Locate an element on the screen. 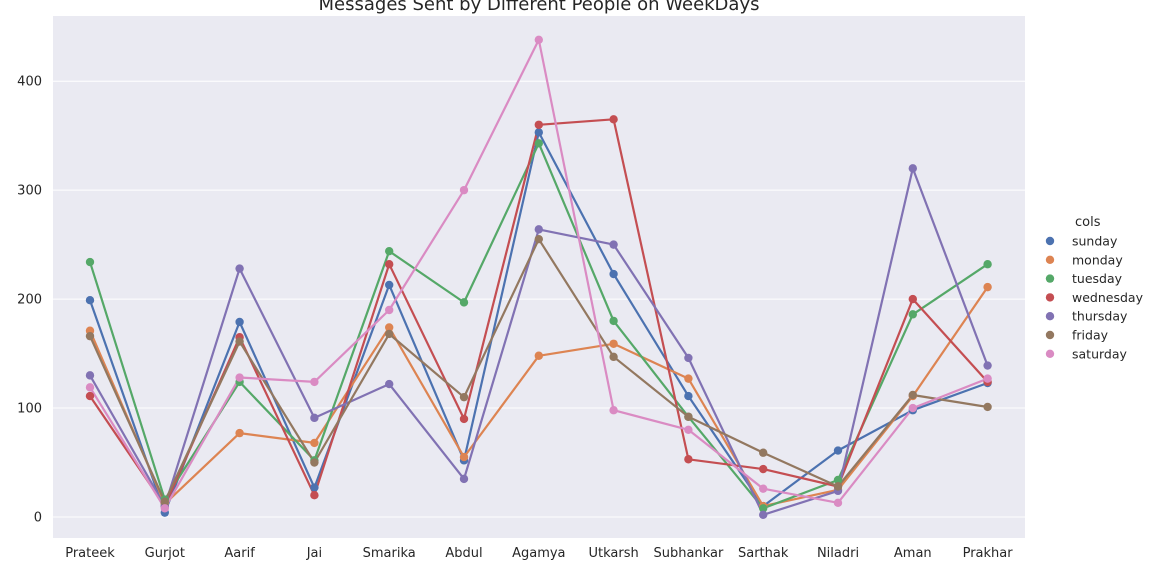  x-tick-label: Prakhar is located at coordinates (988, 553).